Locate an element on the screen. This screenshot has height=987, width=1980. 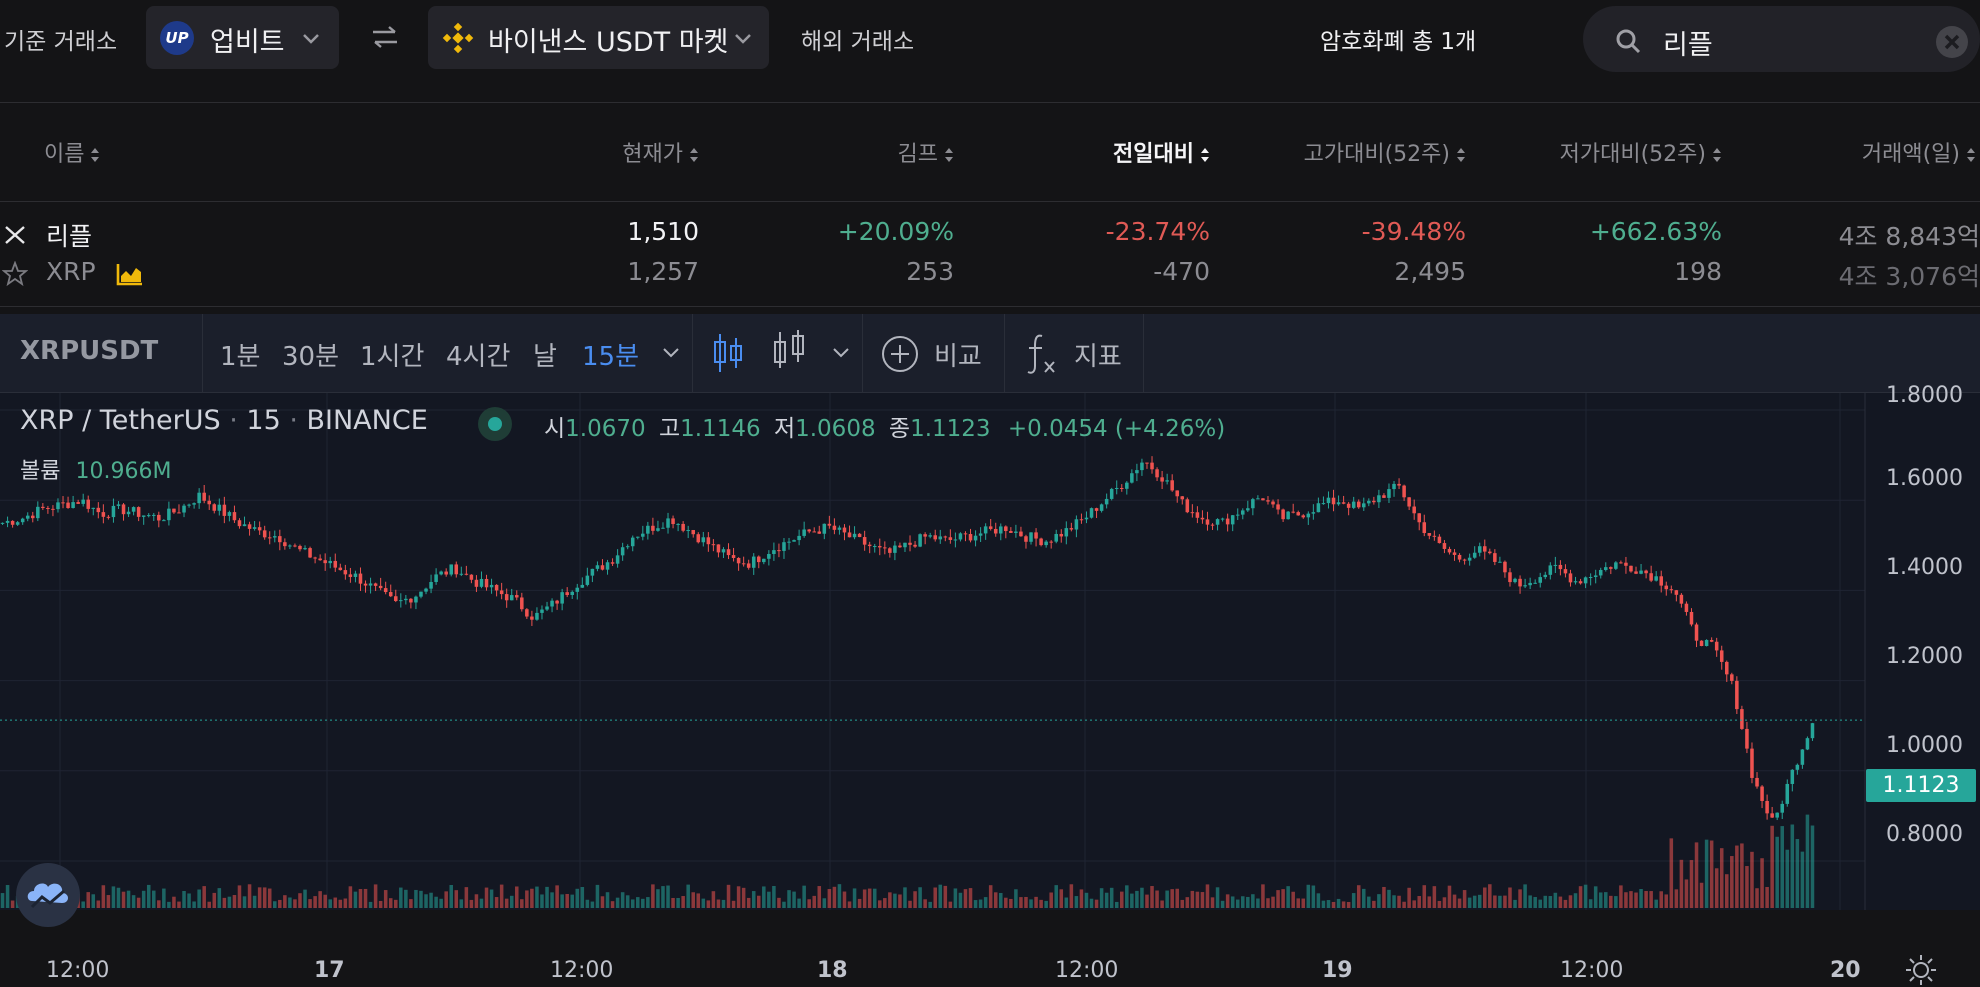
chart-icon is located at coordinates (130, 274).